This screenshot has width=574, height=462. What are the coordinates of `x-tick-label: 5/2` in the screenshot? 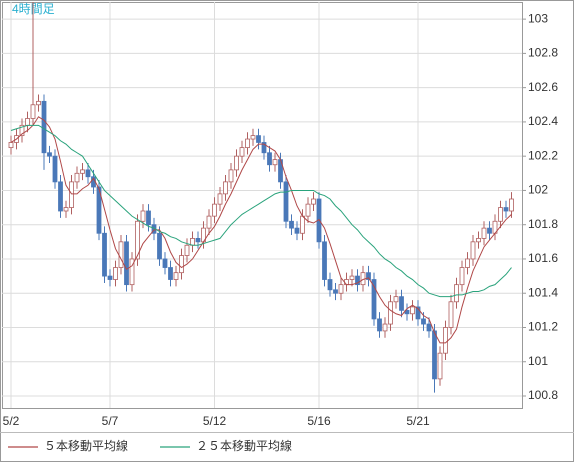 It's located at (11, 421).